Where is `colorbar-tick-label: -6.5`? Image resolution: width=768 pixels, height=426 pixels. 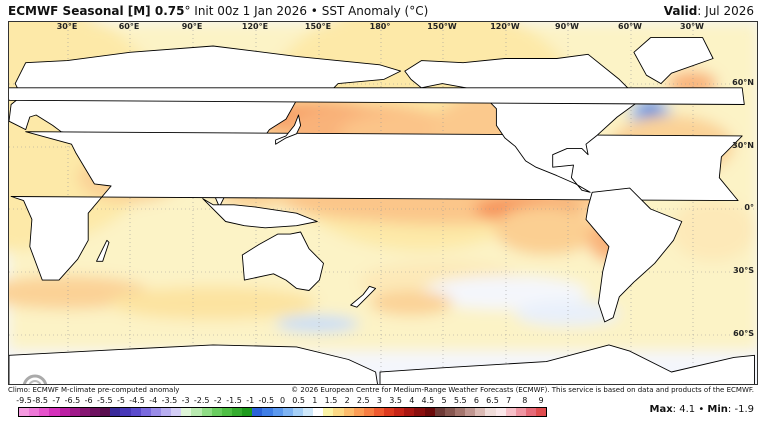
colorbar-tick-label: -6.5 is located at coordinates (72, 400).